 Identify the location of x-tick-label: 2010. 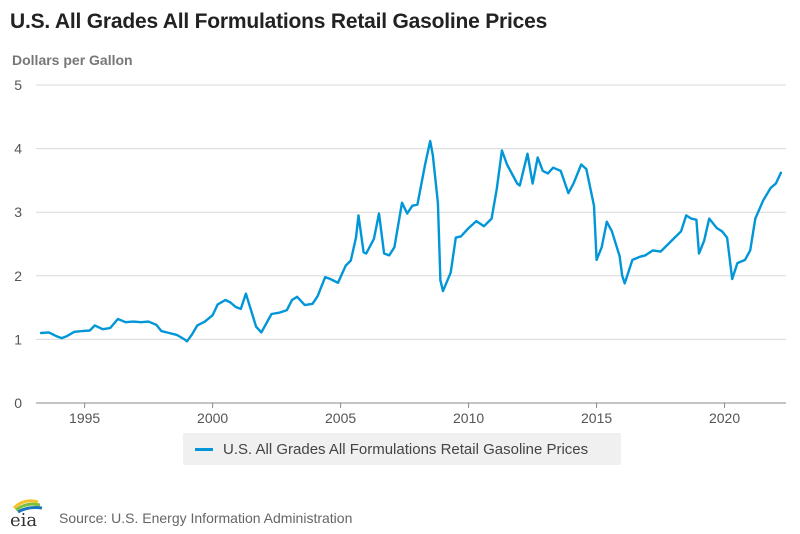
(468, 418).